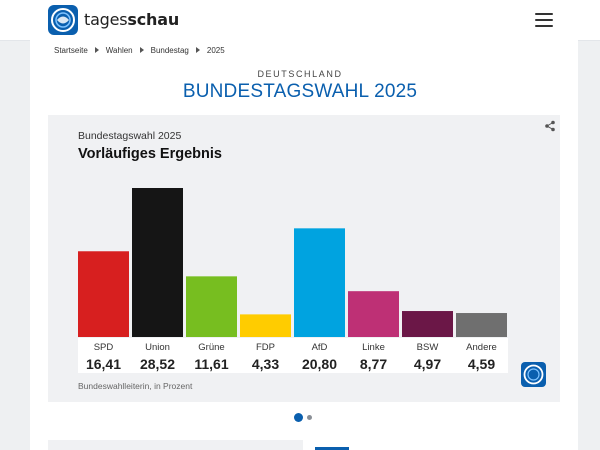 The height and width of the screenshot is (450, 600). What do you see at coordinates (293, 355) in the screenshot?
I see `chart-value-row` at bounding box center [293, 355].